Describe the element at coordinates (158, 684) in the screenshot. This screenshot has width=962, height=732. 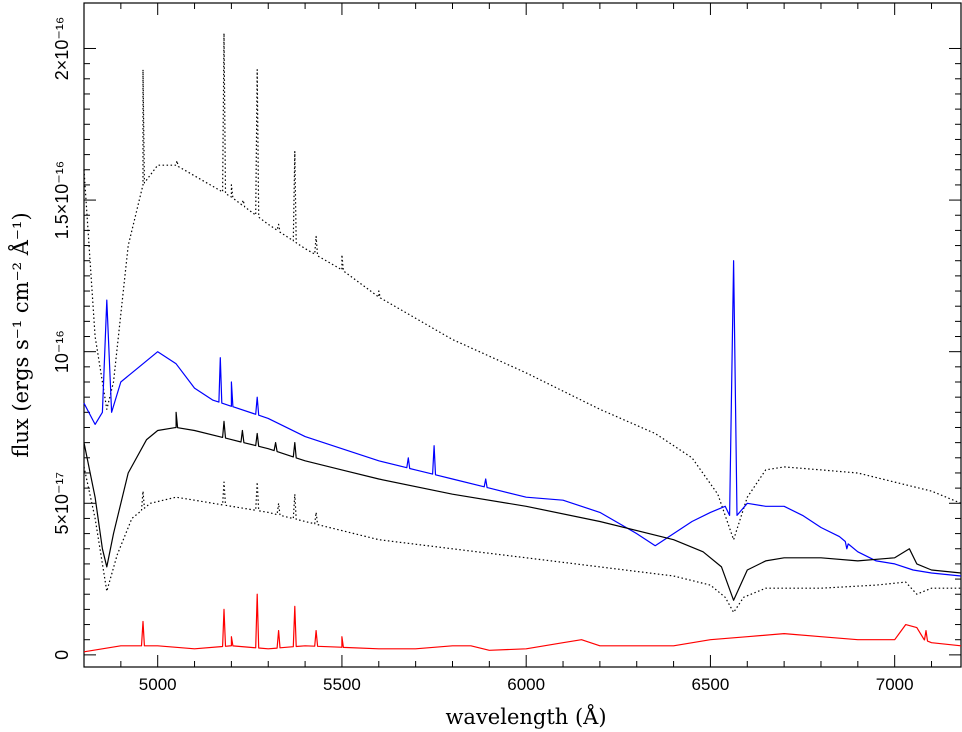
I see `x-tick-label: 5000` at that location.